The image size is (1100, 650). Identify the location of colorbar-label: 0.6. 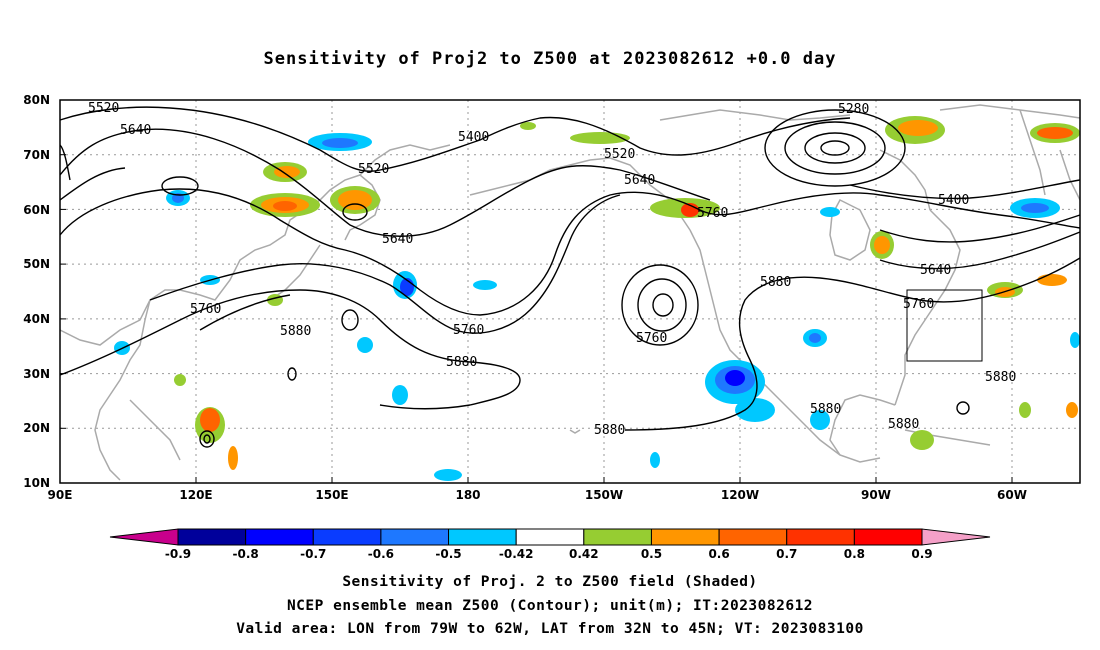
(718, 554).